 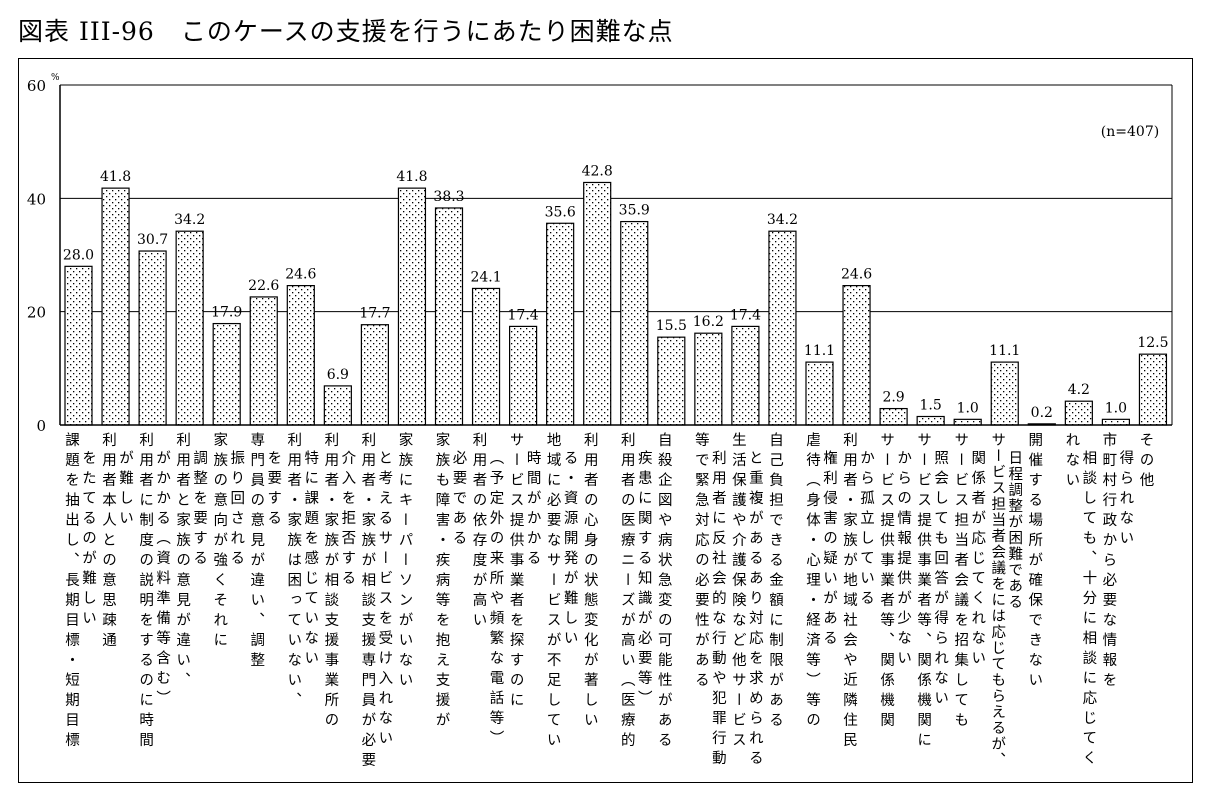 I want to click on x-category-label: 市町村行政から必要な情報を 得られない, so click(x=1116, y=562).